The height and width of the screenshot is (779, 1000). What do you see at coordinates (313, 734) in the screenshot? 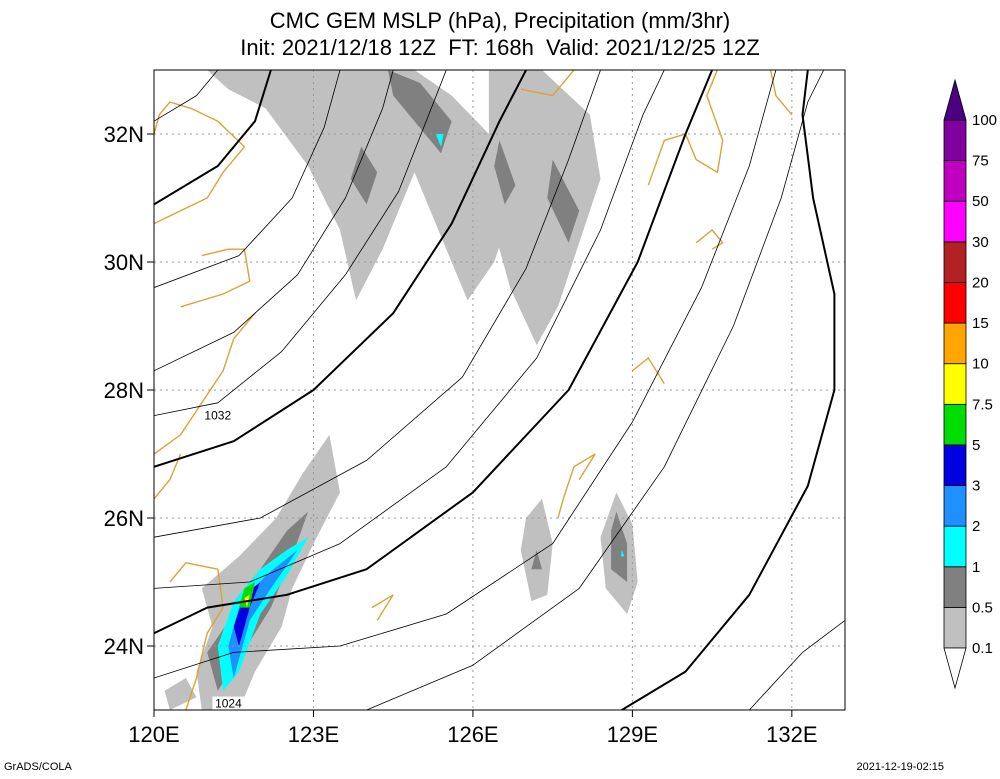
I see `x-tick-label: 123E` at bounding box center [313, 734].